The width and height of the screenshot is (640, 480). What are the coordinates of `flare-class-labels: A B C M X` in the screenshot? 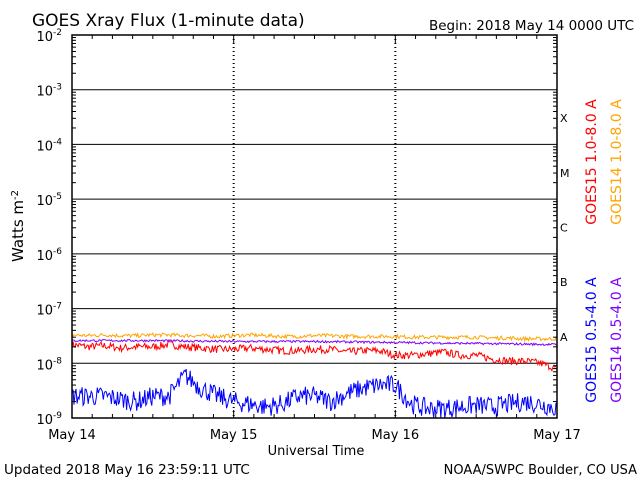 It's located at (565, 228).